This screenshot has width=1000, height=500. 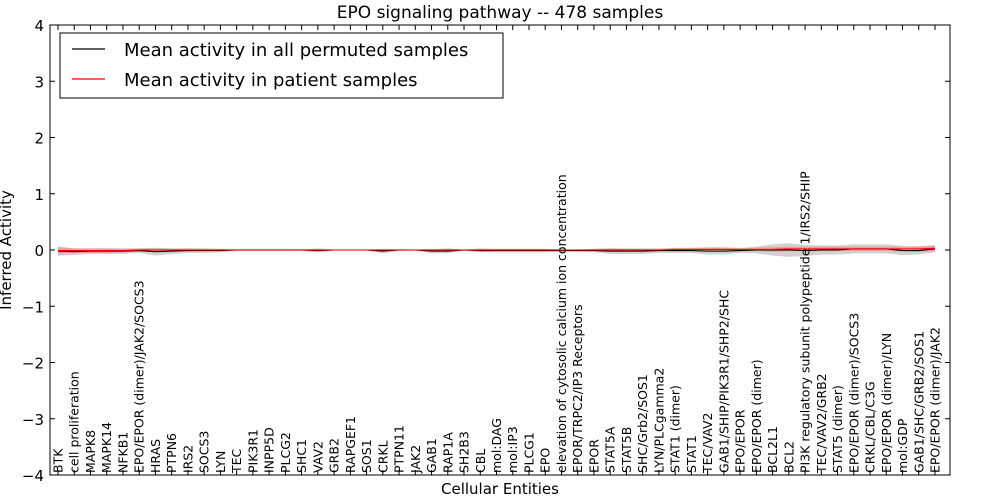 I want to click on y-tick-label: 4, so click(x=39, y=26).